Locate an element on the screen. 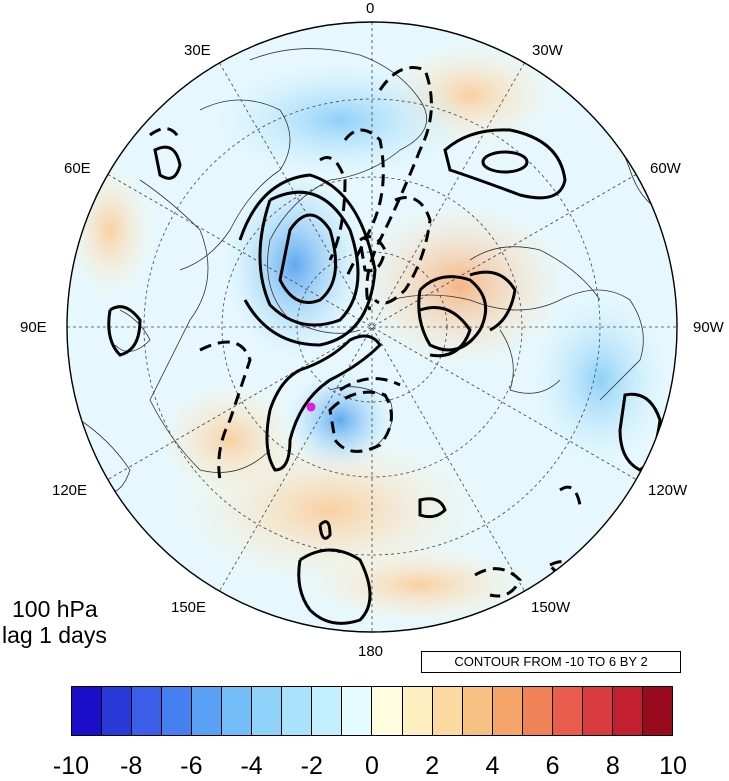 The height and width of the screenshot is (781, 729). lon-label-120e: 120E is located at coordinates (70, 490).